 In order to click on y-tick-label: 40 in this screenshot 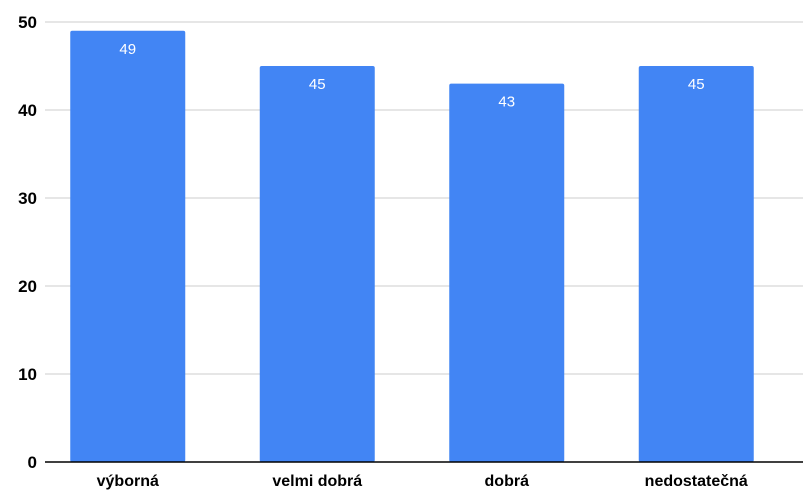, I will do `click(27, 110)`.